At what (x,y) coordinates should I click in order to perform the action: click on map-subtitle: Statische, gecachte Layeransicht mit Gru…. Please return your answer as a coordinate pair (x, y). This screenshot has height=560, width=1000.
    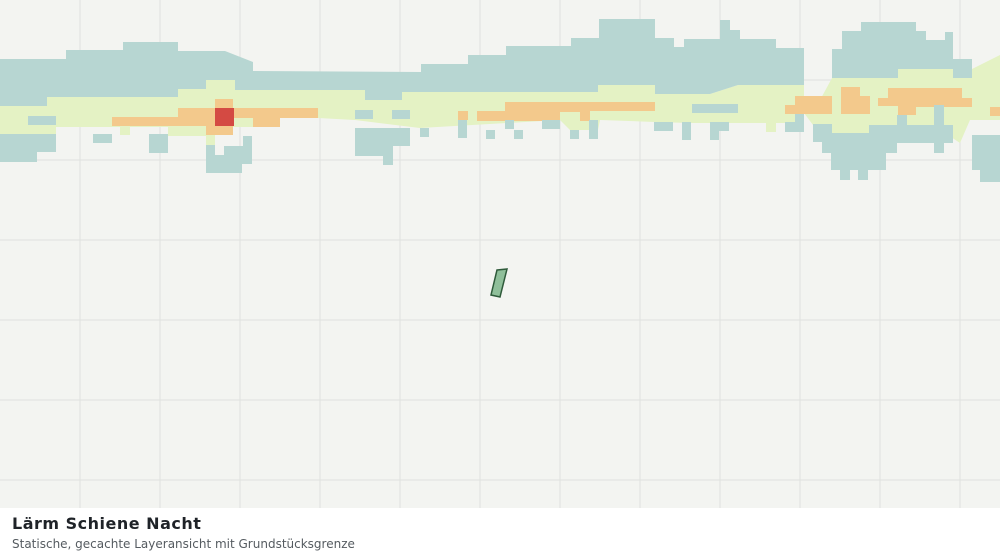
    Looking at the image, I should click on (183, 544).